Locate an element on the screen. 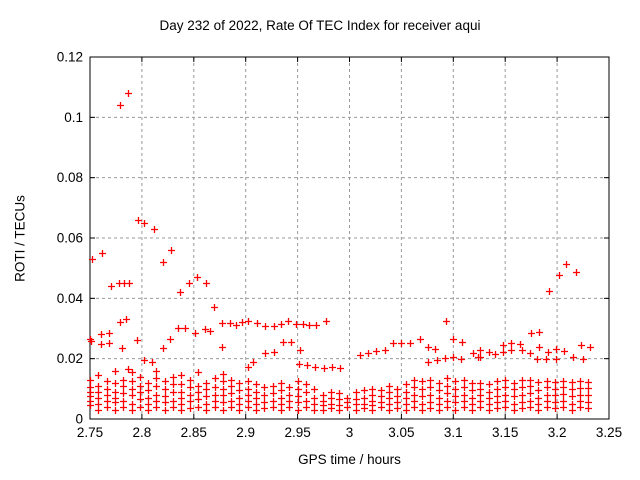 Image resolution: width=640 pixels, height=480 pixels. x-tick-label: 2.9 is located at coordinates (245, 432).